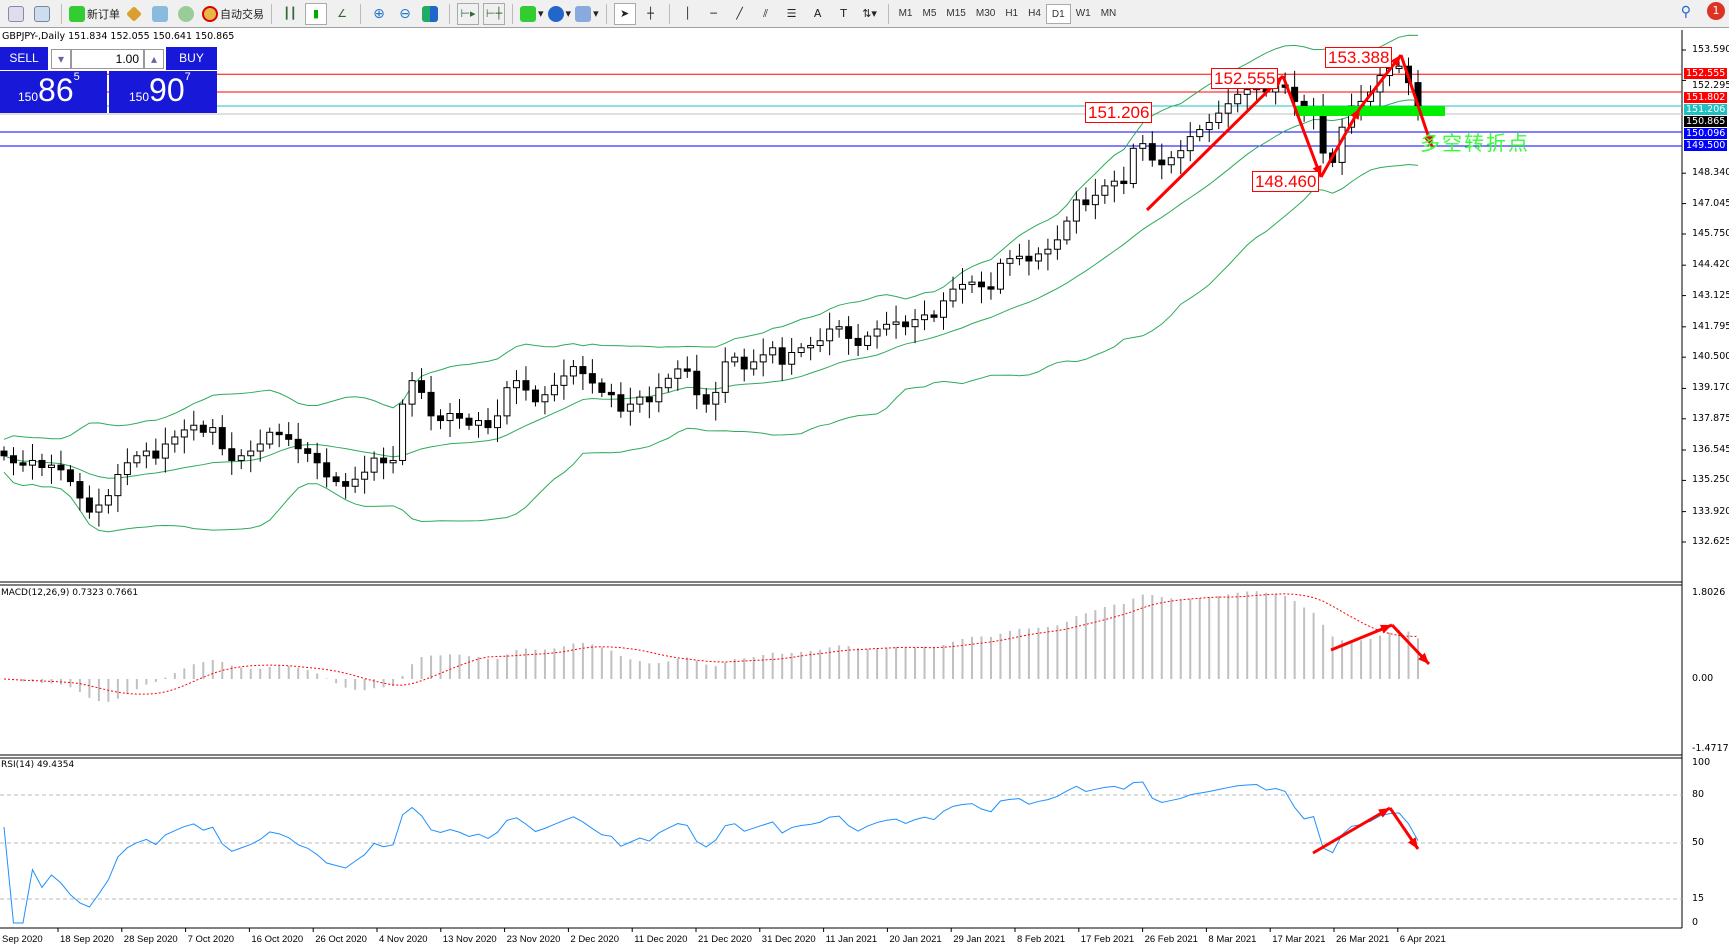  Describe the element at coordinates (1710, 233) in the screenshot. I see `price-tick-label: 145.750` at that location.